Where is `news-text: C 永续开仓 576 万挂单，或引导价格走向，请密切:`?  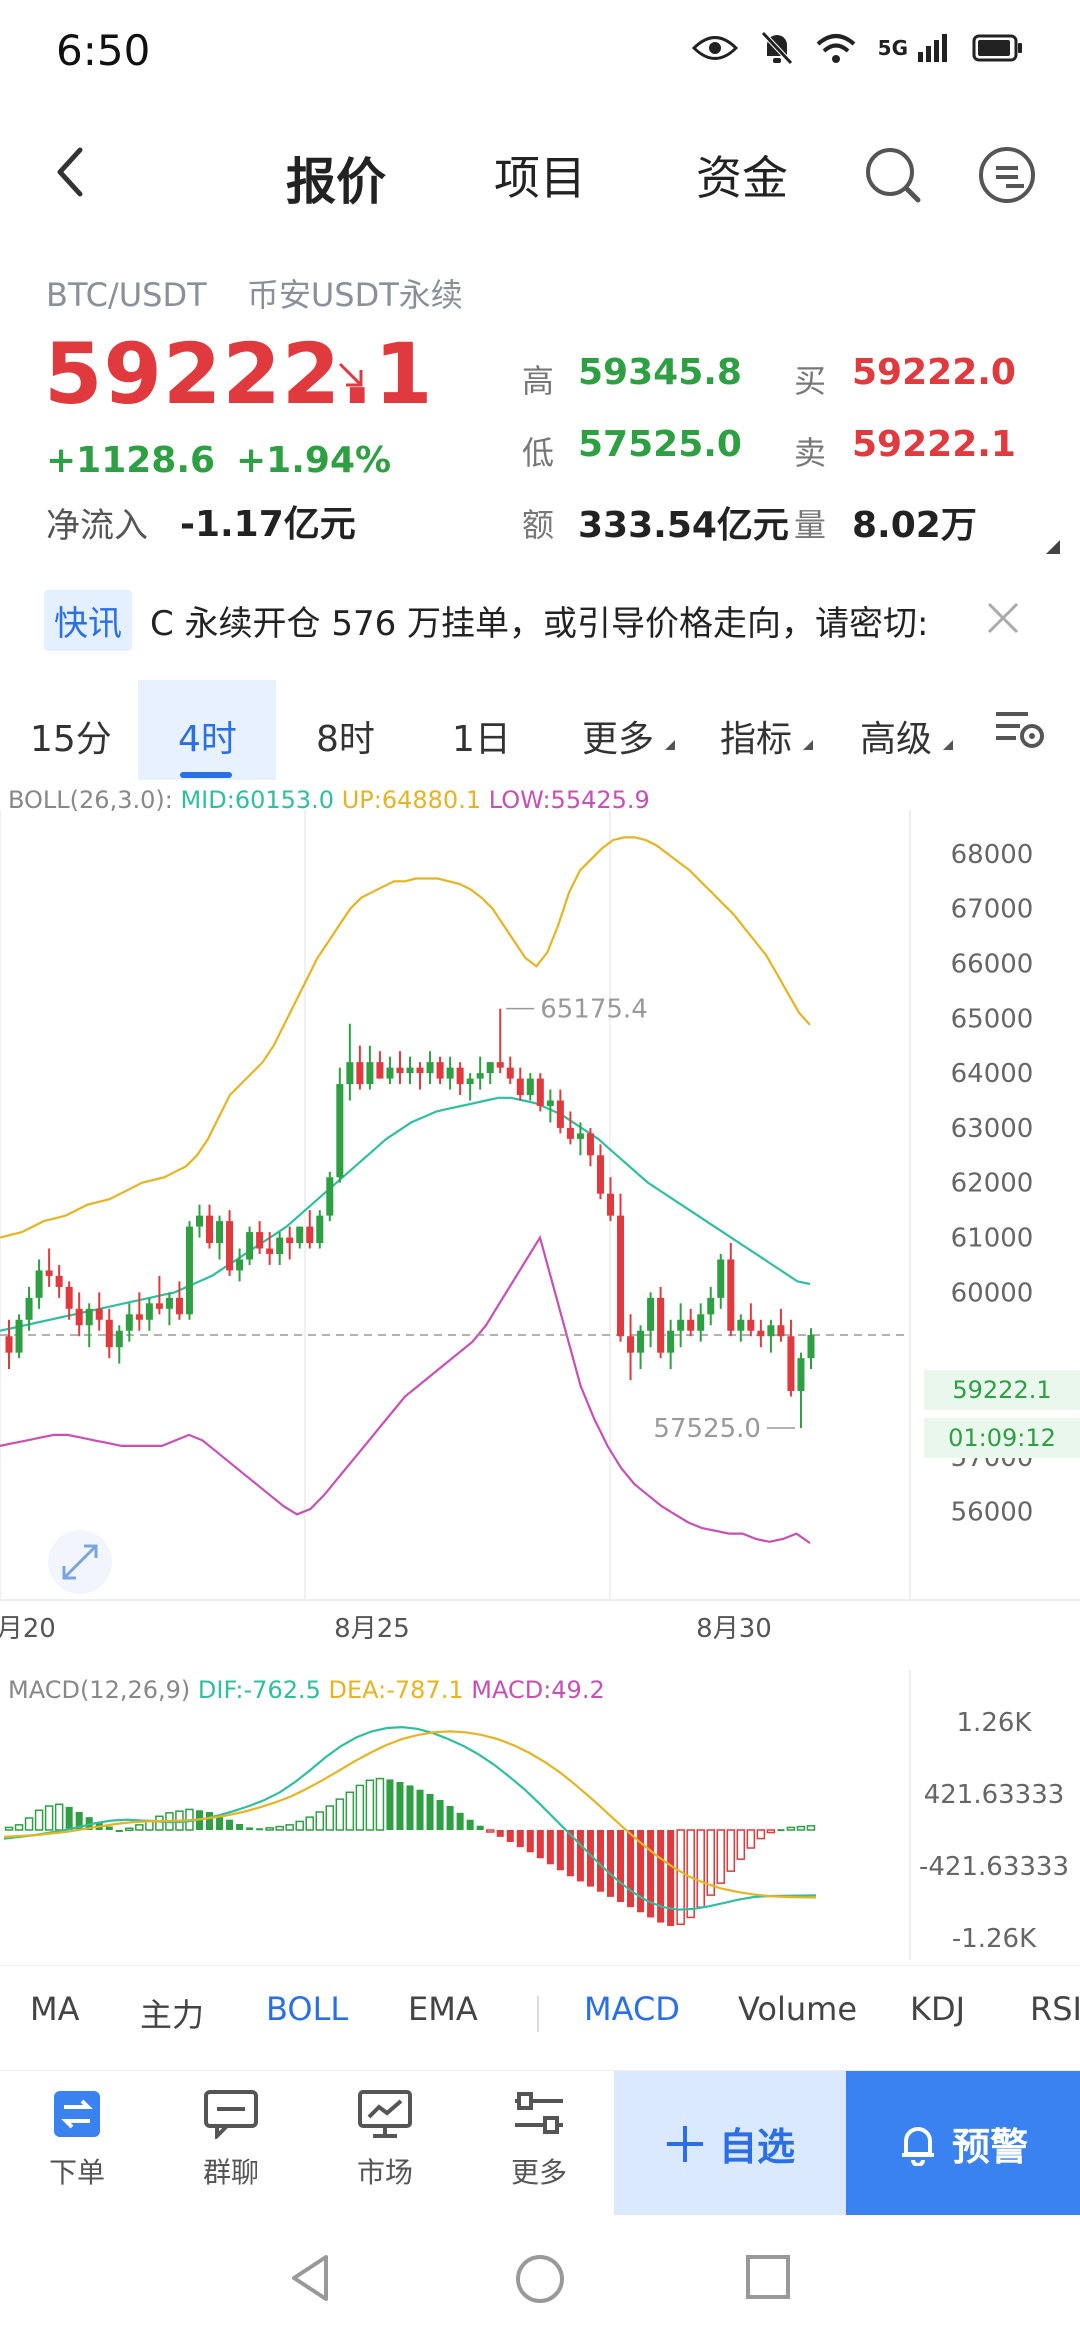
news-text: C 永续开仓 576 万挂单，或引导价格走向，请密切: is located at coordinates (539, 624).